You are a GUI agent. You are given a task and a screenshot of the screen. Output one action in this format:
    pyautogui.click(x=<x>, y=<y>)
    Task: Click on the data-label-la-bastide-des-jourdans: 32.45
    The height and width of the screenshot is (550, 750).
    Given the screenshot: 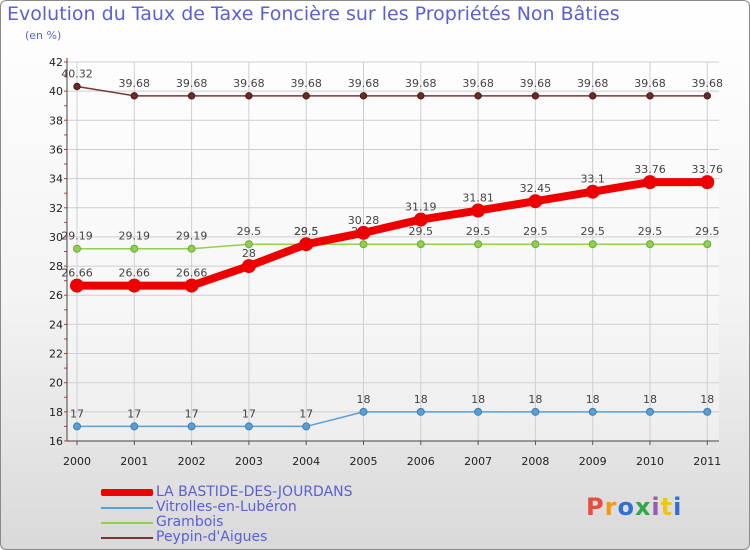 What is the action you would take?
    pyautogui.click(x=536, y=188)
    